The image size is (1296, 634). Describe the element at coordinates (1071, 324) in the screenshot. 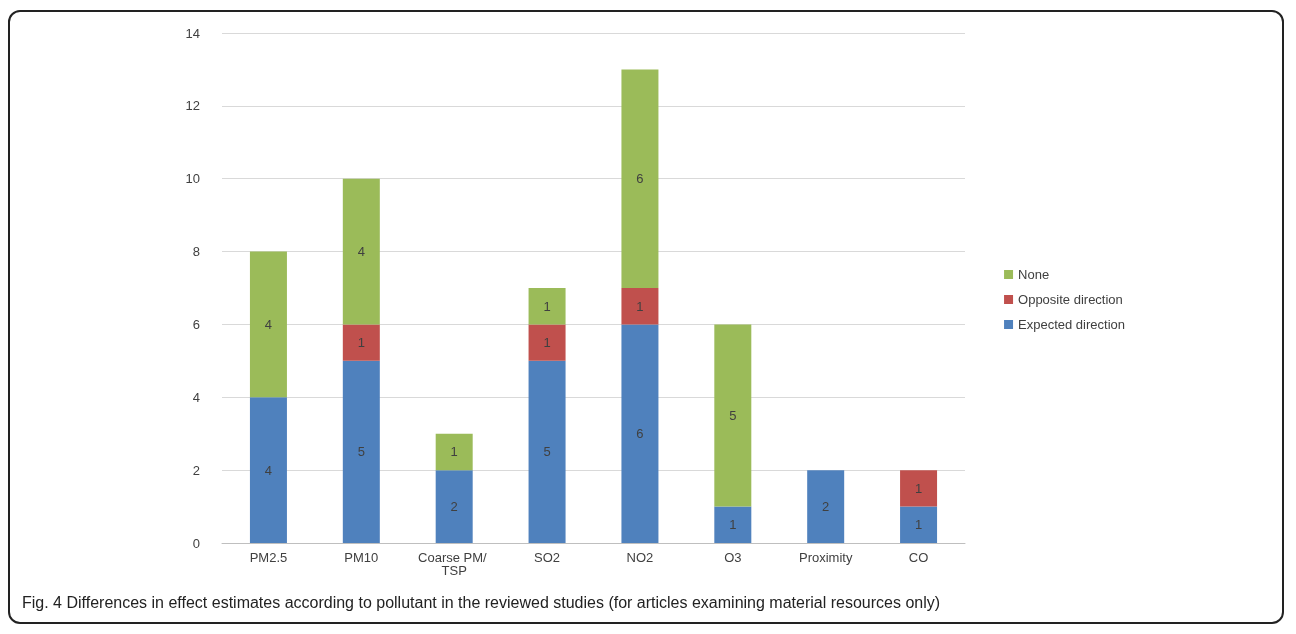

I see `legend-label: Expected direction` at that location.